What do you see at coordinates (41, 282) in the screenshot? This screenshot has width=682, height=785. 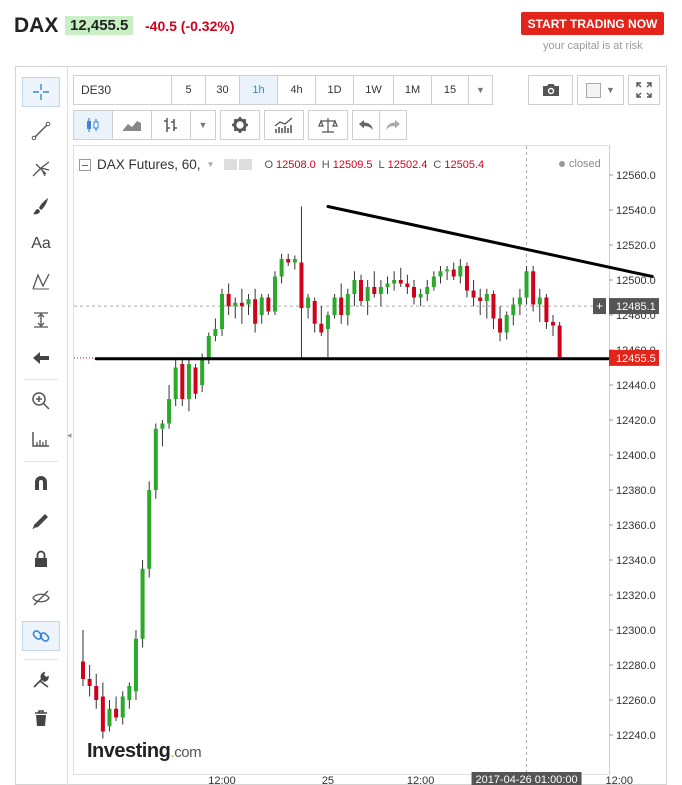 I see `pattern-tool` at bounding box center [41, 282].